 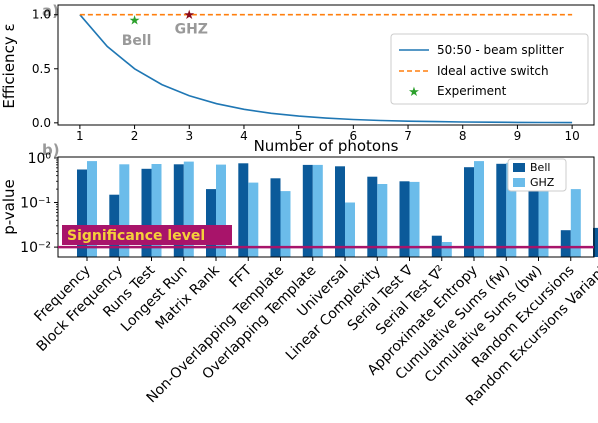 What do you see at coordinates (542, 182) in the screenshot?
I see `legend-label-ghz: GHZ` at bounding box center [542, 182].